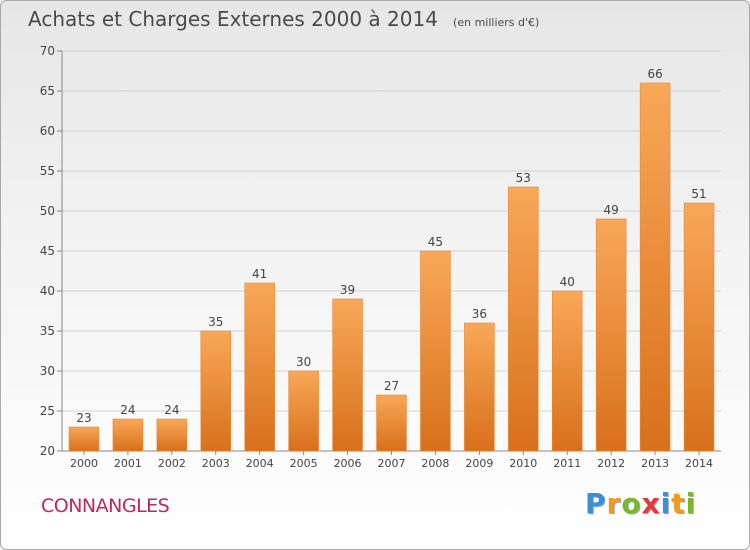 This screenshot has width=750, height=550. What do you see at coordinates (655, 463) in the screenshot?
I see `x-tick-label: 2013` at bounding box center [655, 463].